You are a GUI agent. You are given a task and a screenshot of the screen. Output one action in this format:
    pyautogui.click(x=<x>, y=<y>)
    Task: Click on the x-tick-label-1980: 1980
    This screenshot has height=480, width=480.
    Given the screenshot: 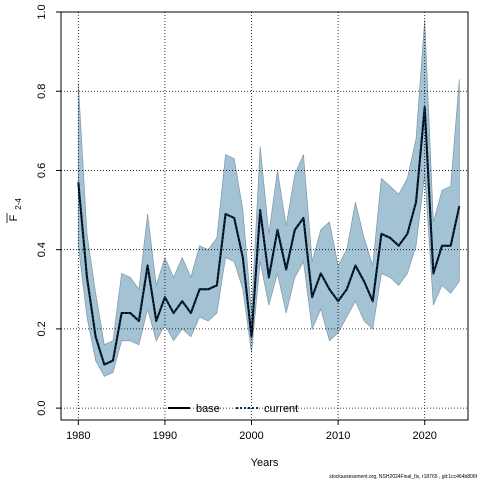 What is the action you would take?
    pyautogui.click(x=78, y=436)
    